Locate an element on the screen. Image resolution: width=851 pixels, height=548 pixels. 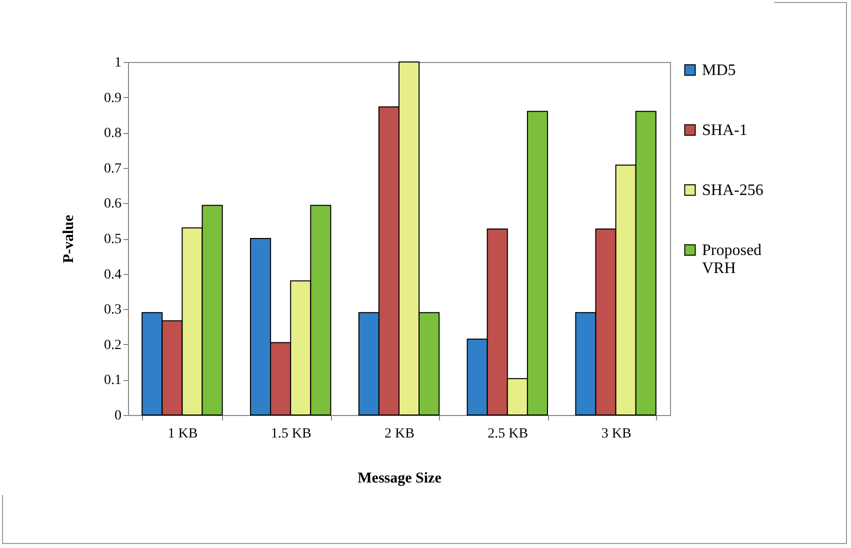
y-tick-label: 0 is located at coordinates (118, 416).